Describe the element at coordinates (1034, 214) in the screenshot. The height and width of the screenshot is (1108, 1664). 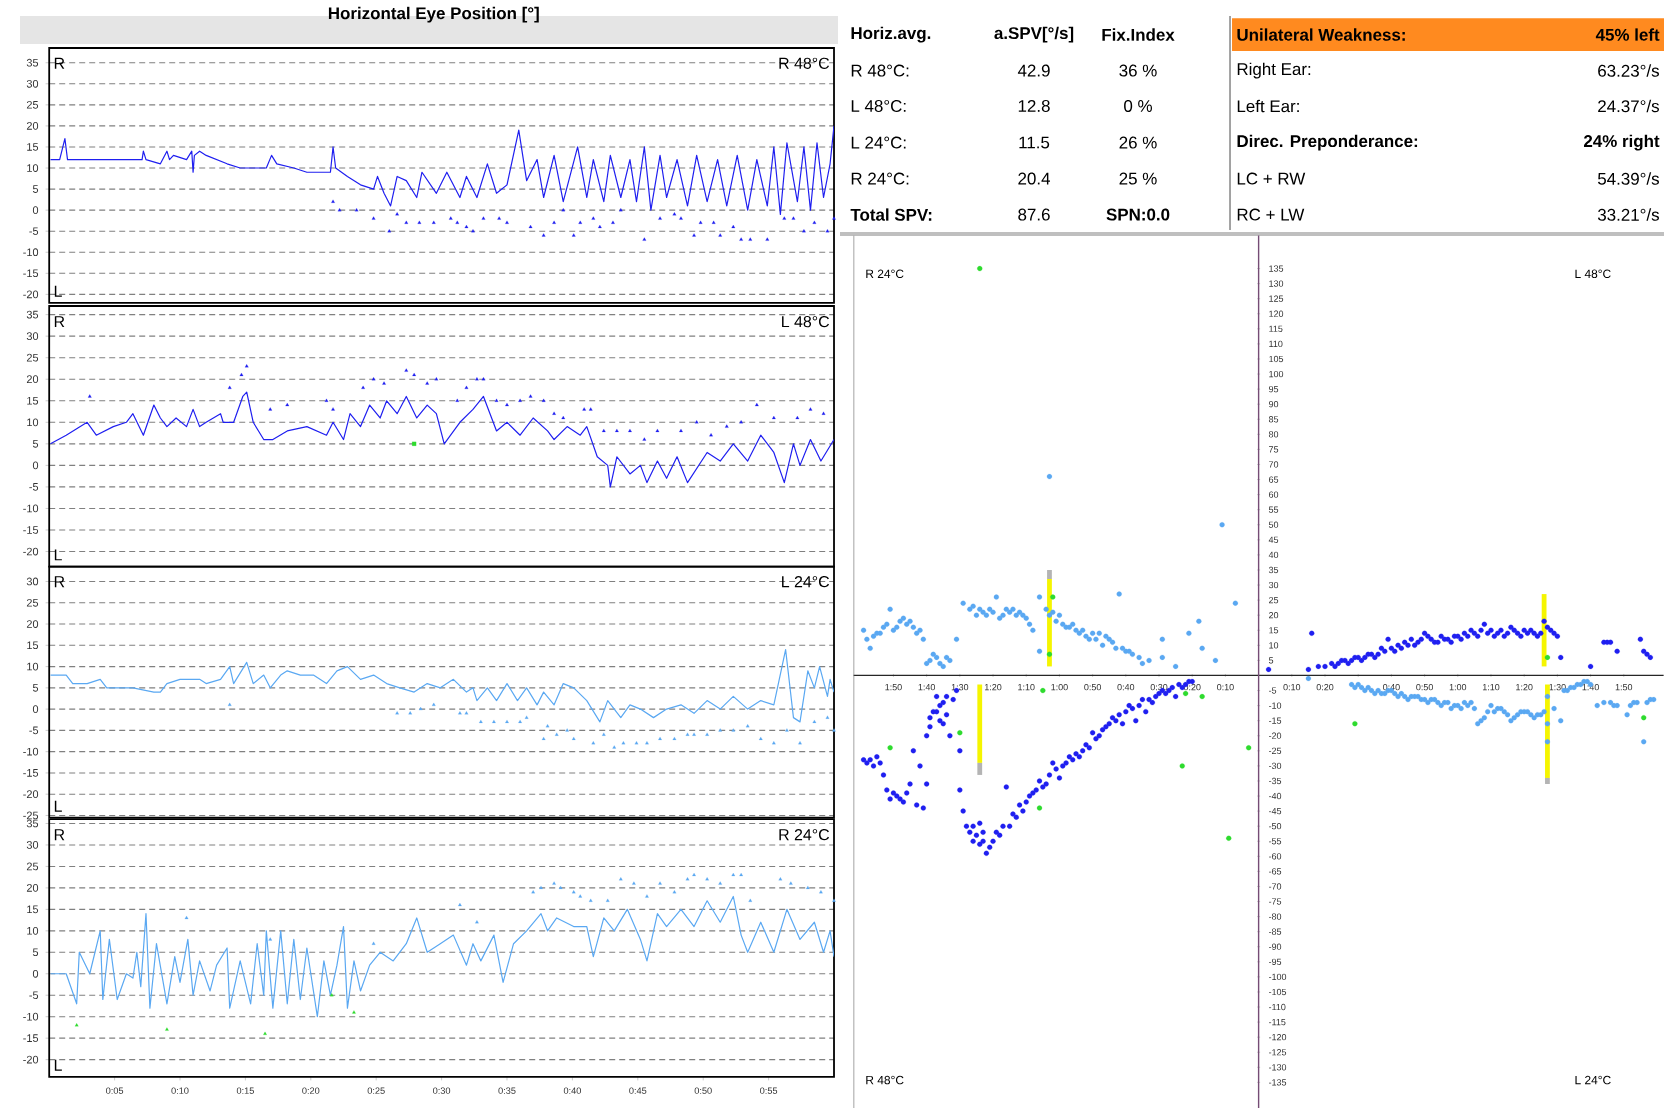
I see `text: 87.6` at that location.